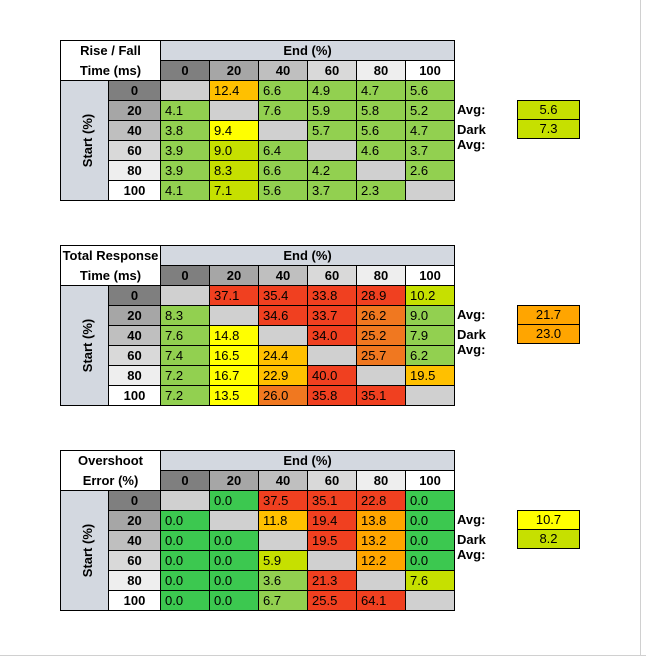 The width and height of the screenshot is (646, 656). Describe the element at coordinates (332, 335) in the screenshot. I see `heatmap-cell: 34.0` at that location.